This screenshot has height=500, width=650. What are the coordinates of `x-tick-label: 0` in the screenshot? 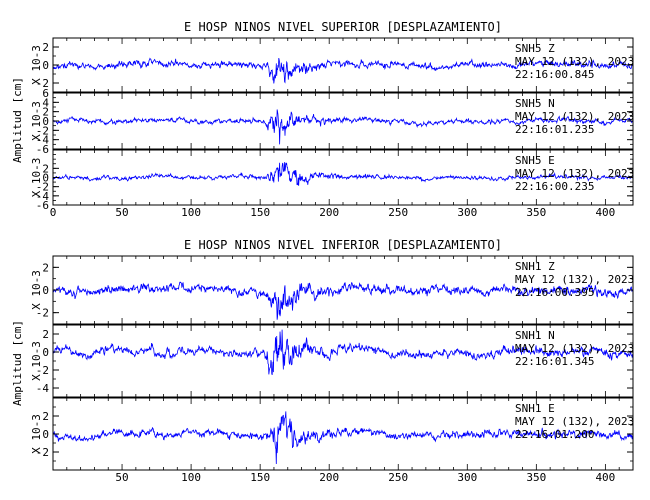 It's located at (53, 212).